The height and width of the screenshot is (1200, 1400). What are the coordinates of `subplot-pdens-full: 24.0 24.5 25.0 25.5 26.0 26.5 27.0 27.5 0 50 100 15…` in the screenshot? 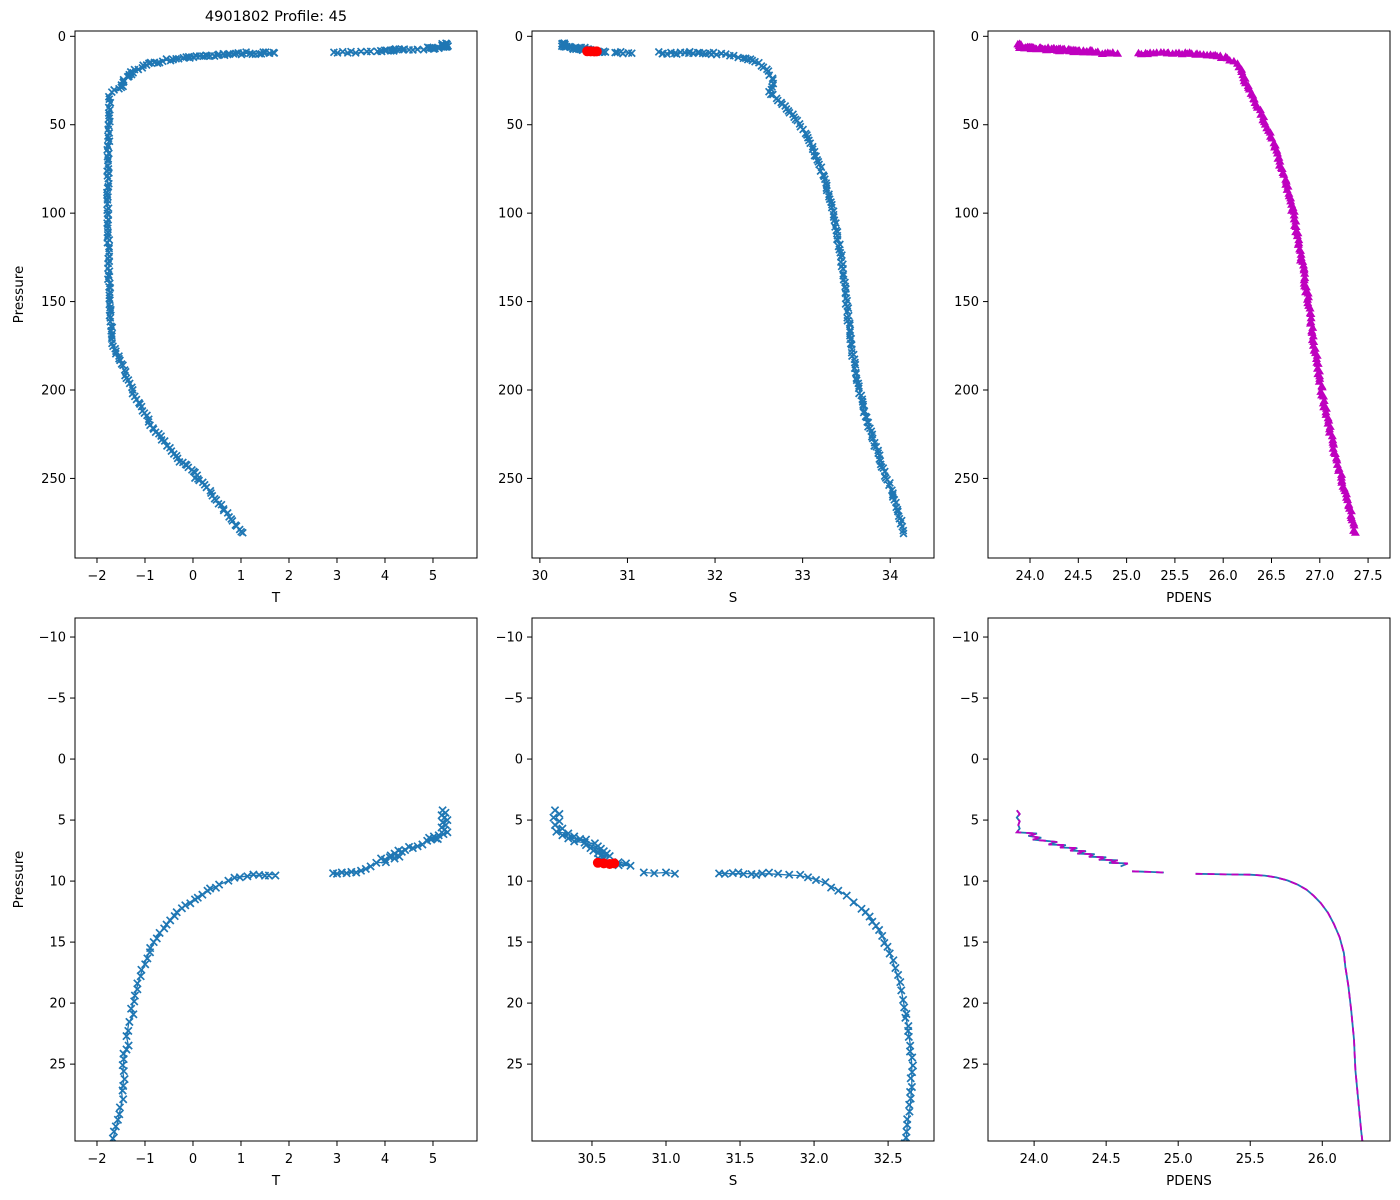 It's located at (1172, 318).